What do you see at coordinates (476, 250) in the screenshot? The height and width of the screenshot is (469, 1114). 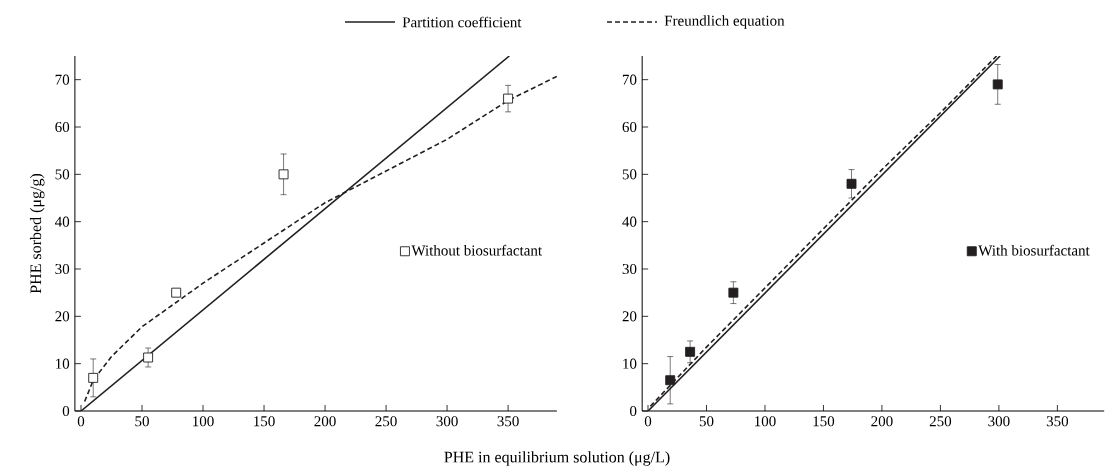 I see `legend-label: Without biosurfactant` at bounding box center [476, 250].